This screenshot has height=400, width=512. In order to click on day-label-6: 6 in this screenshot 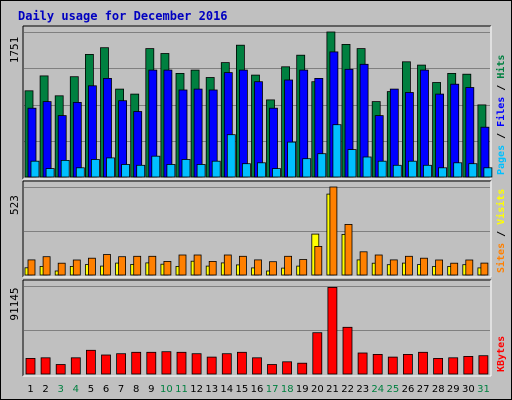, I will do `click(106, 389)`.